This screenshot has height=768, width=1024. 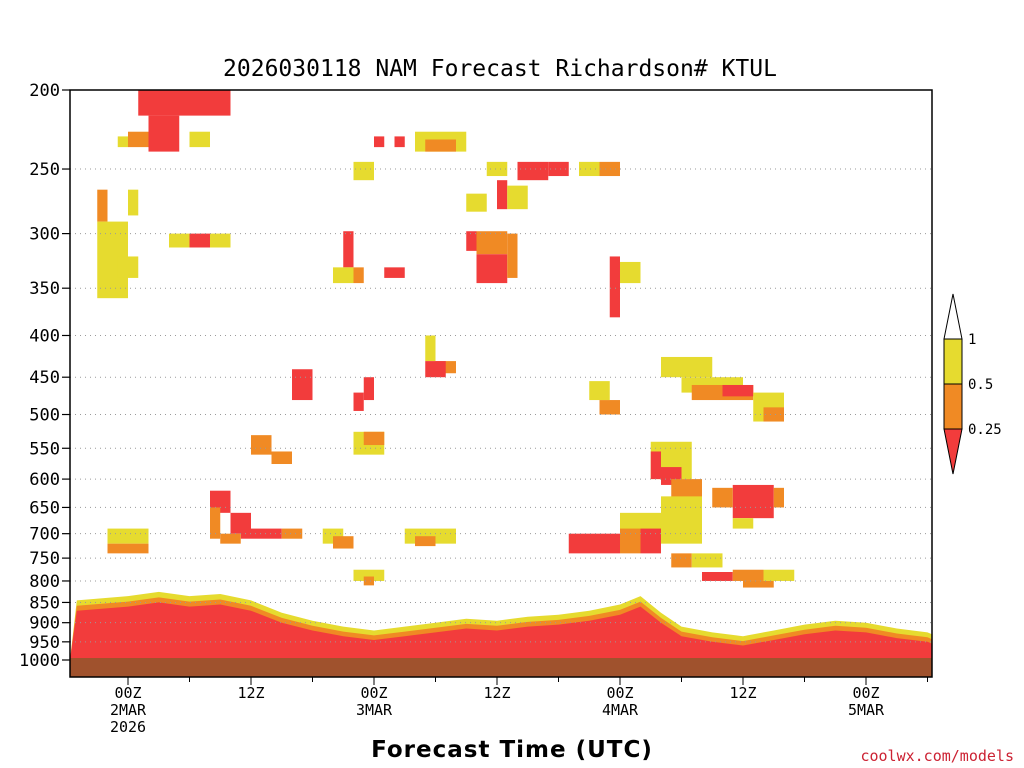 What do you see at coordinates (44, 508) in the screenshot?
I see `y-tick-label-650: 650` at bounding box center [44, 508].